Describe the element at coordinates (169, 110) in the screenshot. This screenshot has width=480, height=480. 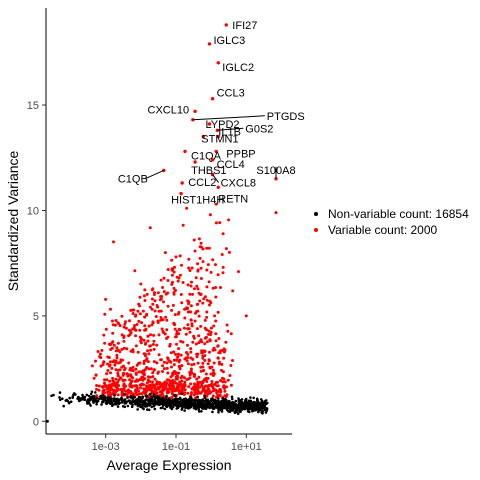
I see `gene-label: CXCL10` at that location.